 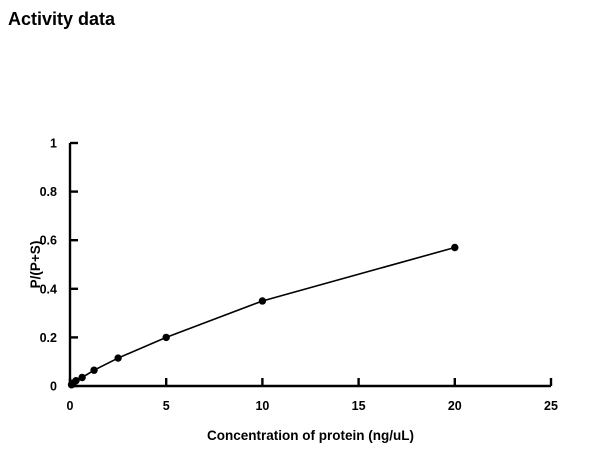 I want to click on y-axis-tick-label: 0.6, so click(x=48, y=241).